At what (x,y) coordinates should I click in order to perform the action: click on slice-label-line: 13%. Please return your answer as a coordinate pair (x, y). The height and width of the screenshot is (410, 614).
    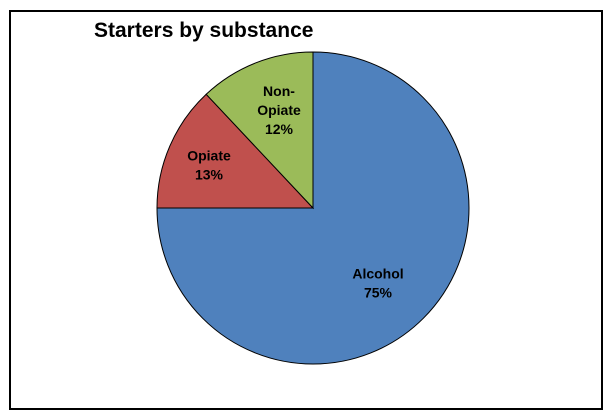
    Looking at the image, I should click on (209, 175).